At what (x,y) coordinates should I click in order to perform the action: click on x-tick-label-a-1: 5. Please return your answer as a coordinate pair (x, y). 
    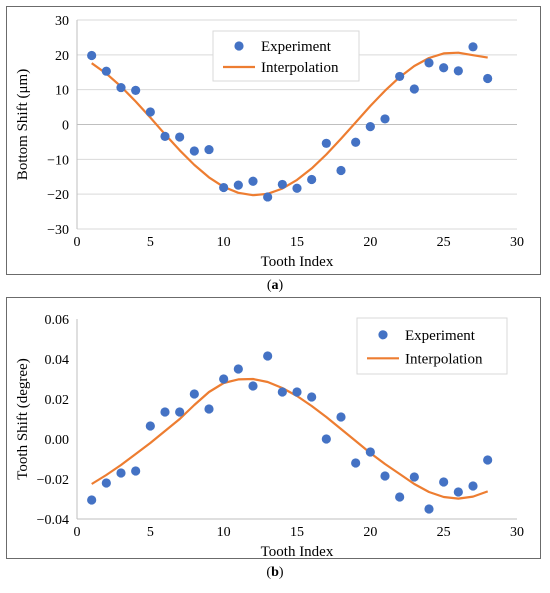
    Looking at the image, I should click on (150, 242).